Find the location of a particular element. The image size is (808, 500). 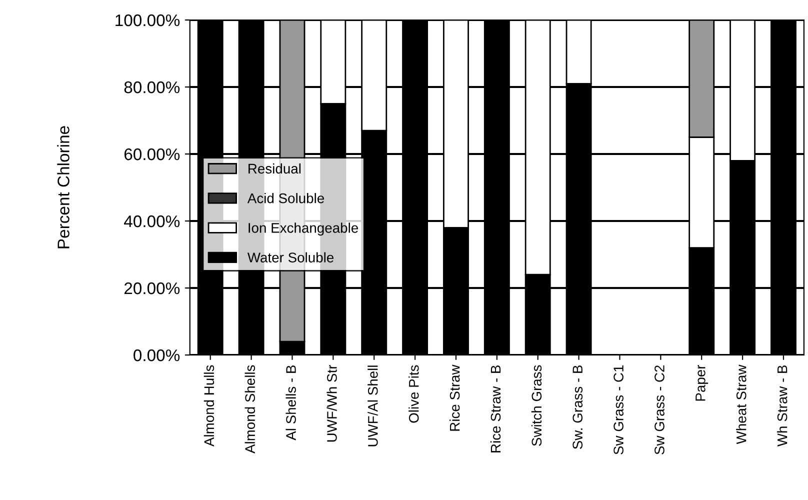

x-tick-label: Wh Straw - B is located at coordinates (782, 405).